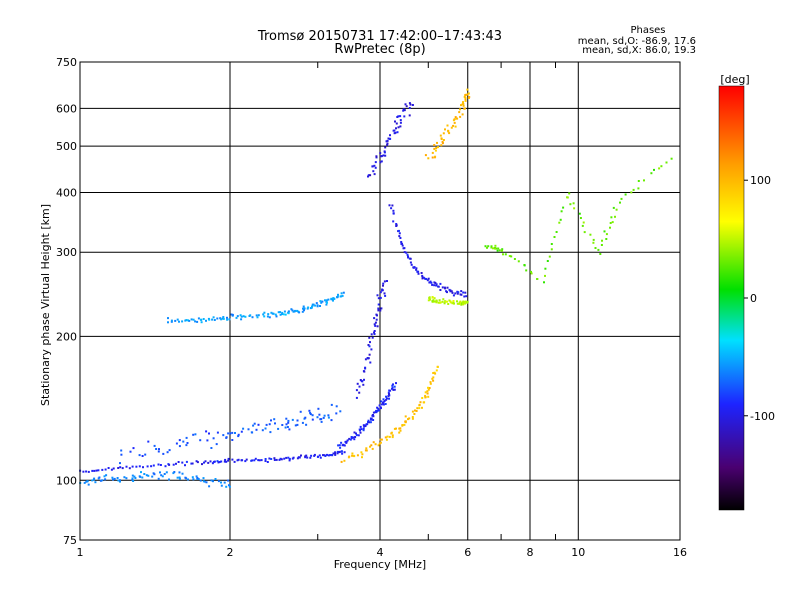 The height and width of the screenshot is (604, 800). I want to click on y-tick-label: 750, so click(66, 62).